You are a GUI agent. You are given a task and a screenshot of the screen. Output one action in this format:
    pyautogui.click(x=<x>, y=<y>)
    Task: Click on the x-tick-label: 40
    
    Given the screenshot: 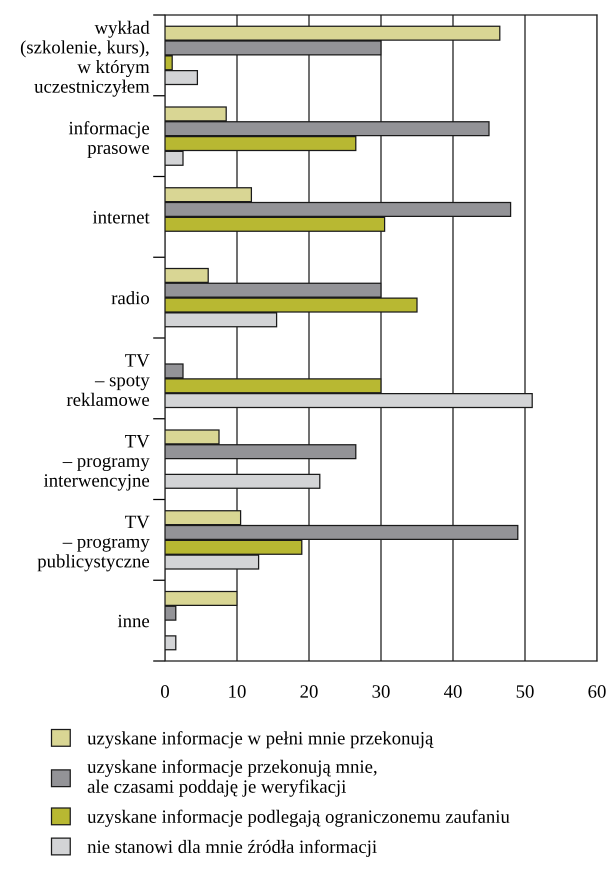 What is the action you would take?
    pyautogui.click(x=453, y=691)
    